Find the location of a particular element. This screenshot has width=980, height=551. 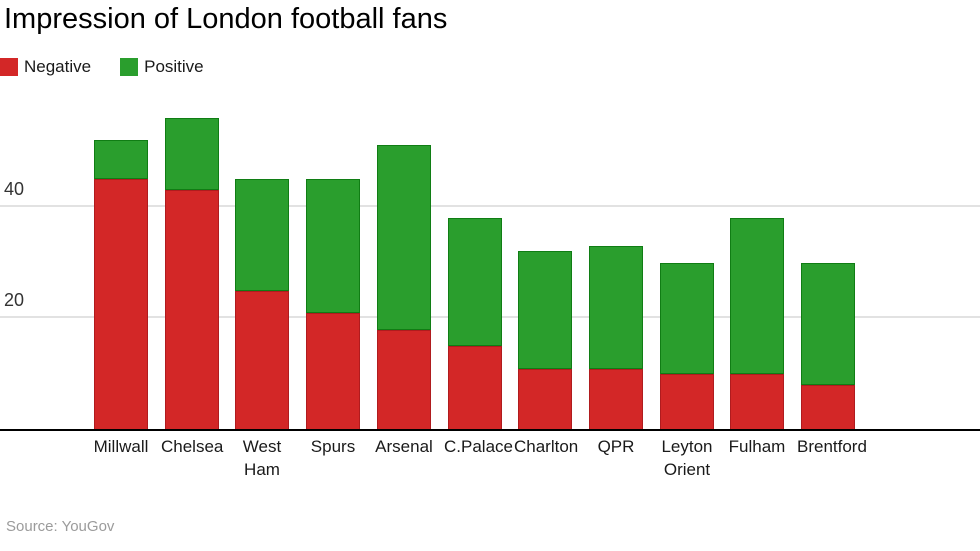

legend: Negative Positive is located at coordinates (116, 67).